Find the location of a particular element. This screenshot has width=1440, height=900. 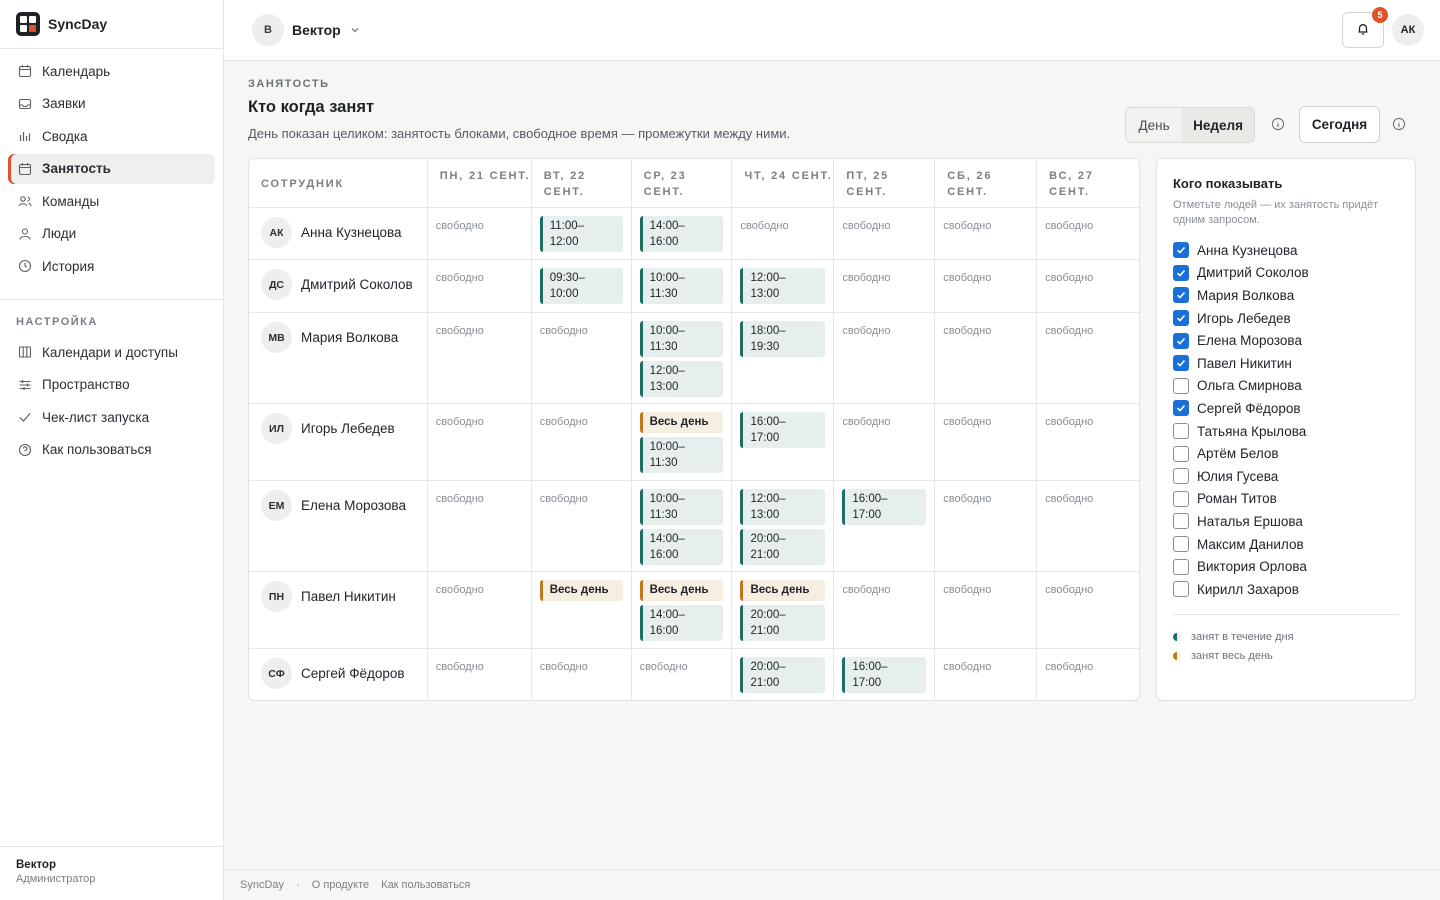

day-cell: 10:00– 11:30 14:00– 16:00 is located at coordinates (682, 526).